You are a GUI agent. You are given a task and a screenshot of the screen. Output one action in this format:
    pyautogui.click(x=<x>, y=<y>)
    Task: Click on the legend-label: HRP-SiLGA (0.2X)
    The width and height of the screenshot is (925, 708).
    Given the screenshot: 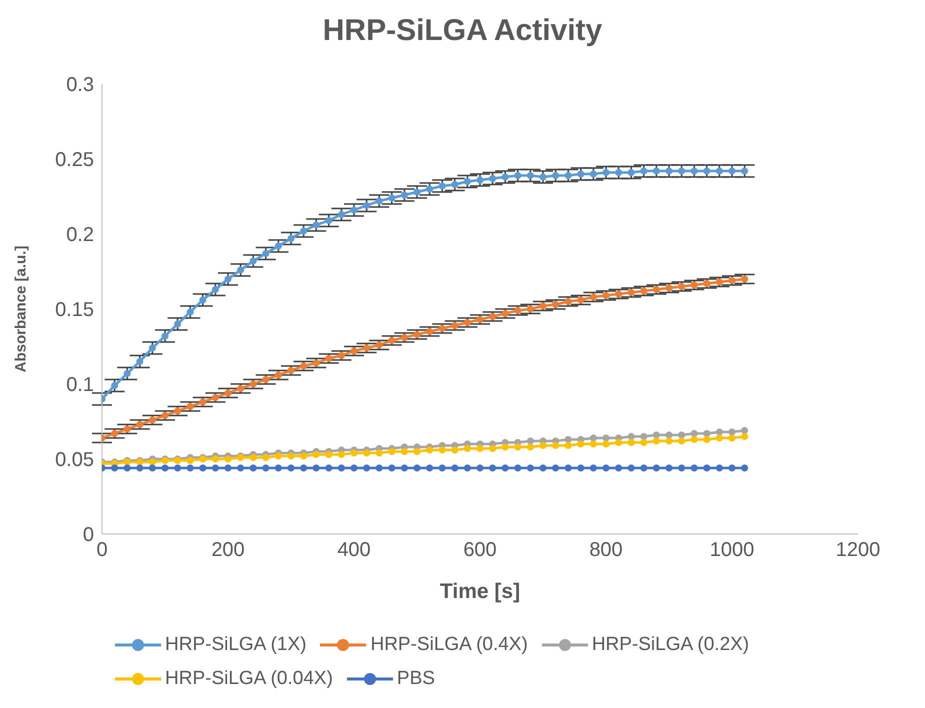 What is the action you would take?
    pyautogui.click(x=671, y=645)
    